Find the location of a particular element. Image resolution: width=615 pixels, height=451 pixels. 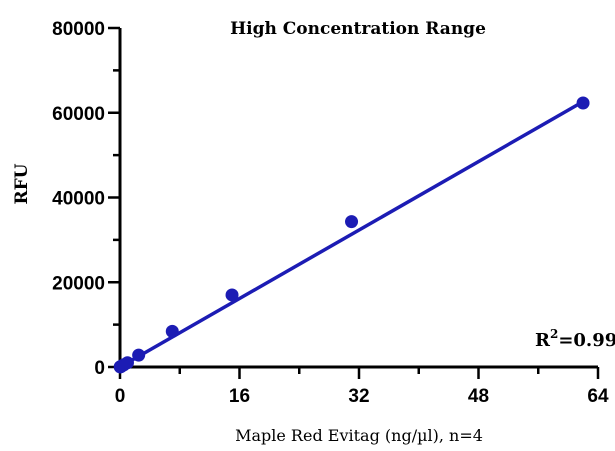

x-tick-label: 16 is located at coordinates (239, 396).